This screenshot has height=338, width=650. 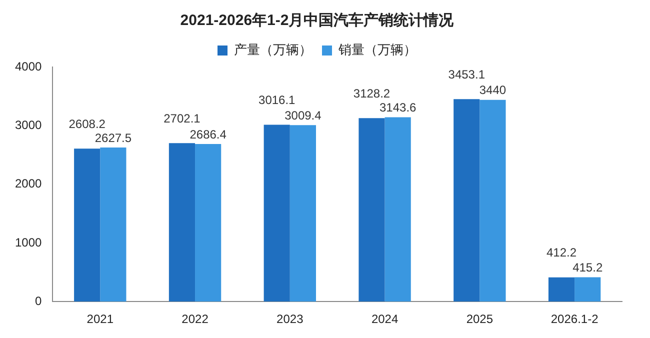 I want to click on legend-label: 产量（万辆）, so click(x=273, y=50).